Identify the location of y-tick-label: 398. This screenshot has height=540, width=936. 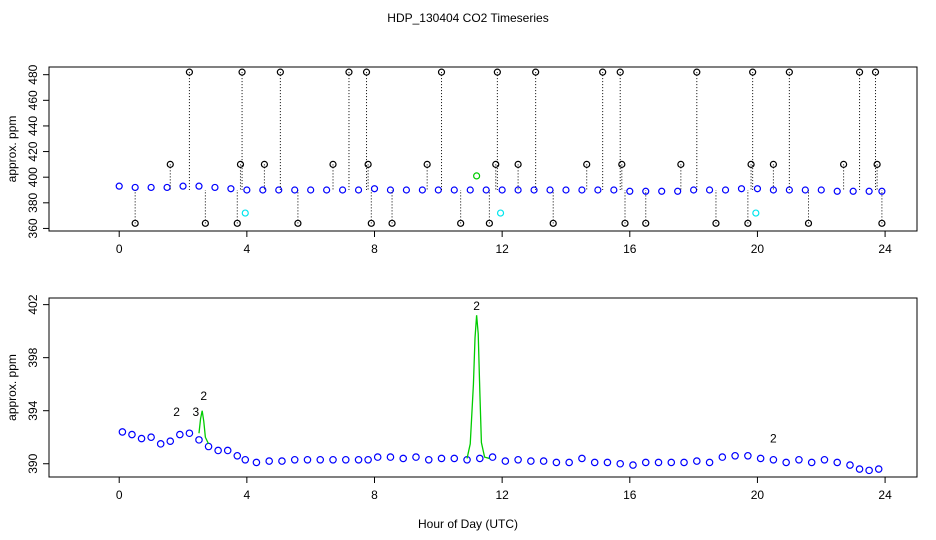
(33, 357).